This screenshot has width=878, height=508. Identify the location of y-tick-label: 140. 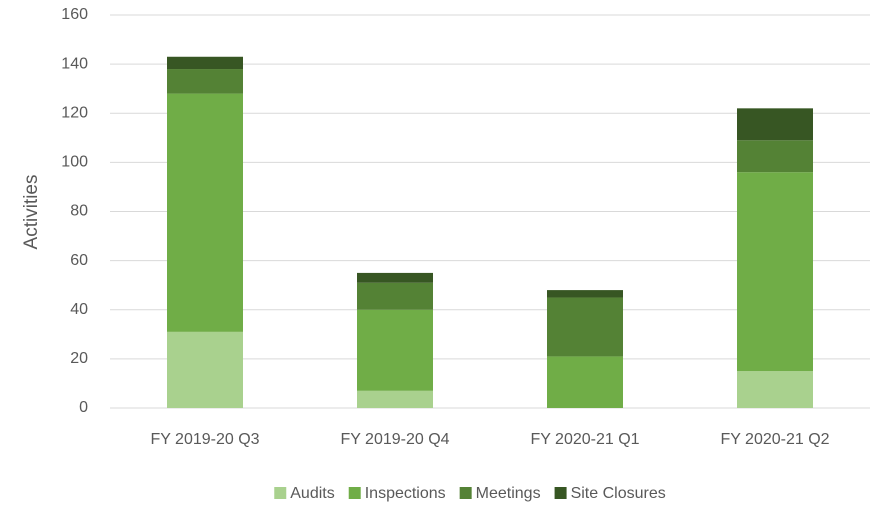
(74, 63).